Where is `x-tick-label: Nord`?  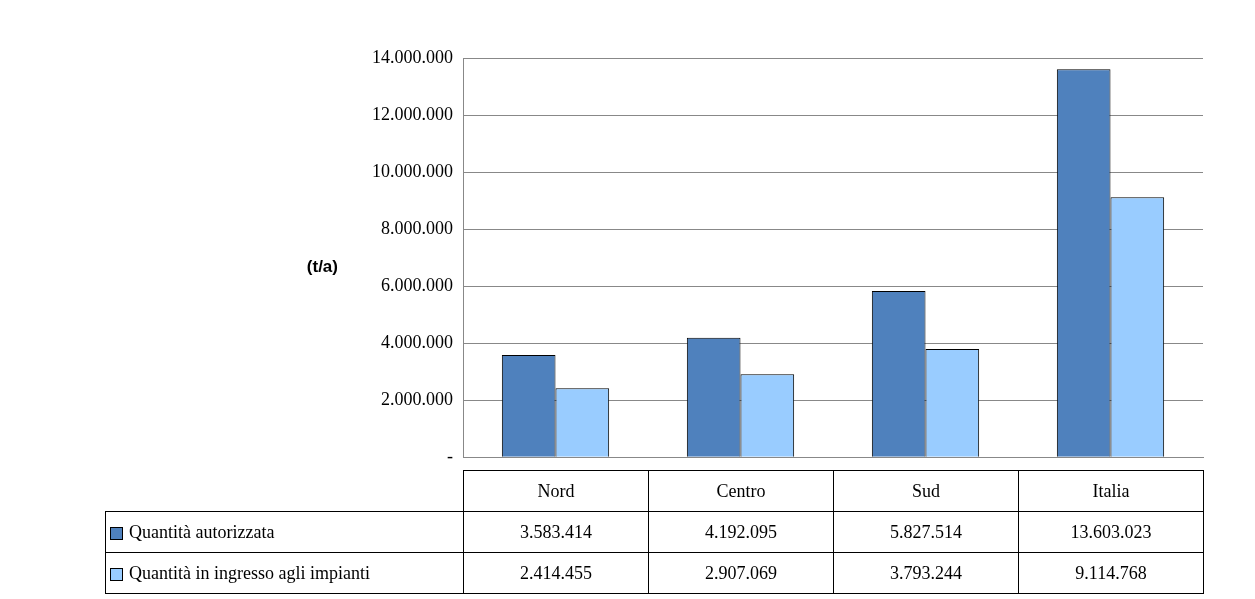
x-tick-label: Nord is located at coordinates (556, 491).